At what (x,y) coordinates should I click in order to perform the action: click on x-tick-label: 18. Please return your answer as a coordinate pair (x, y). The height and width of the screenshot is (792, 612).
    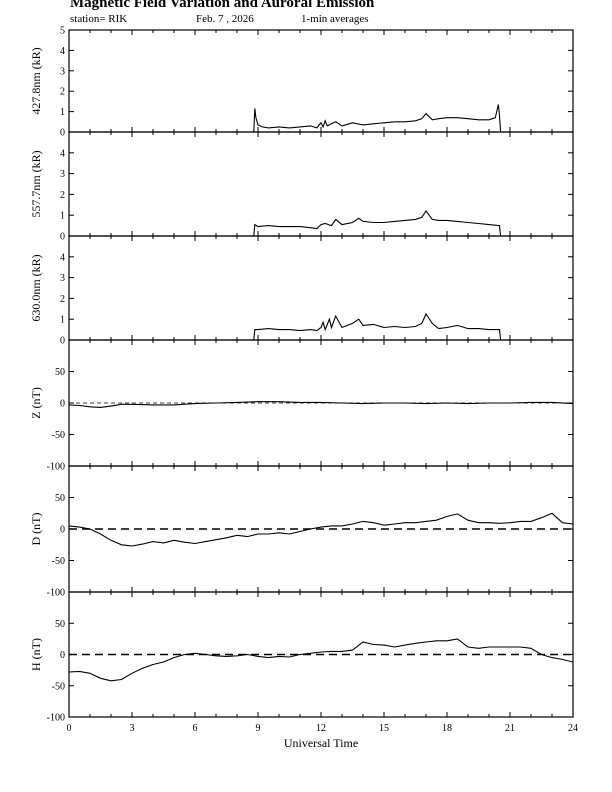
    Looking at the image, I should click on (447, 728).